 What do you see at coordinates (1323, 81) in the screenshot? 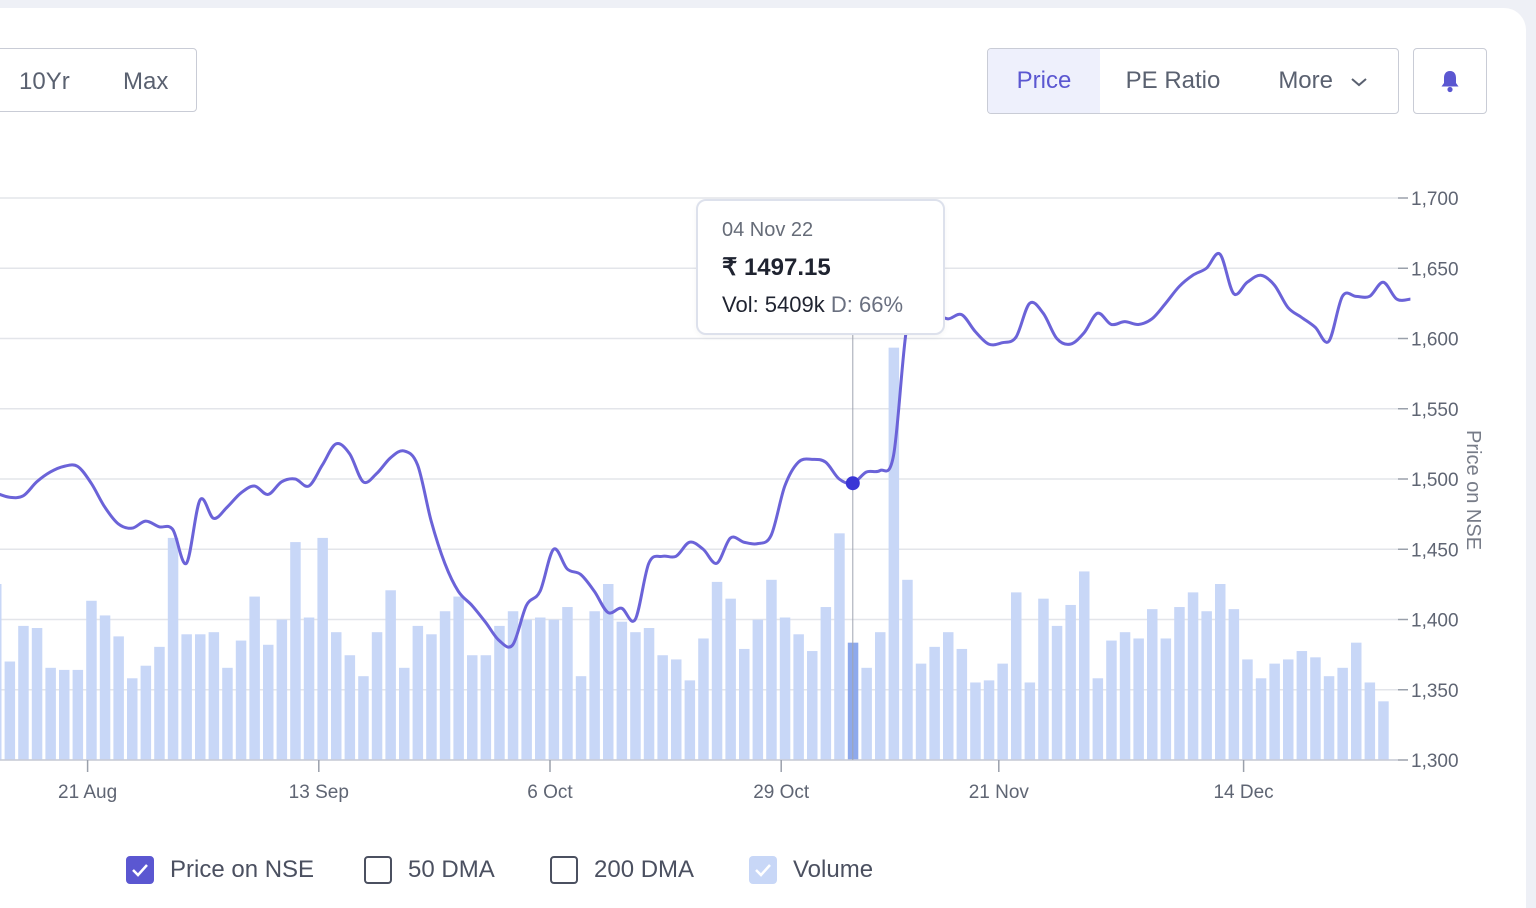
I see `tab-more: More` at bounding box center [1323, 81].